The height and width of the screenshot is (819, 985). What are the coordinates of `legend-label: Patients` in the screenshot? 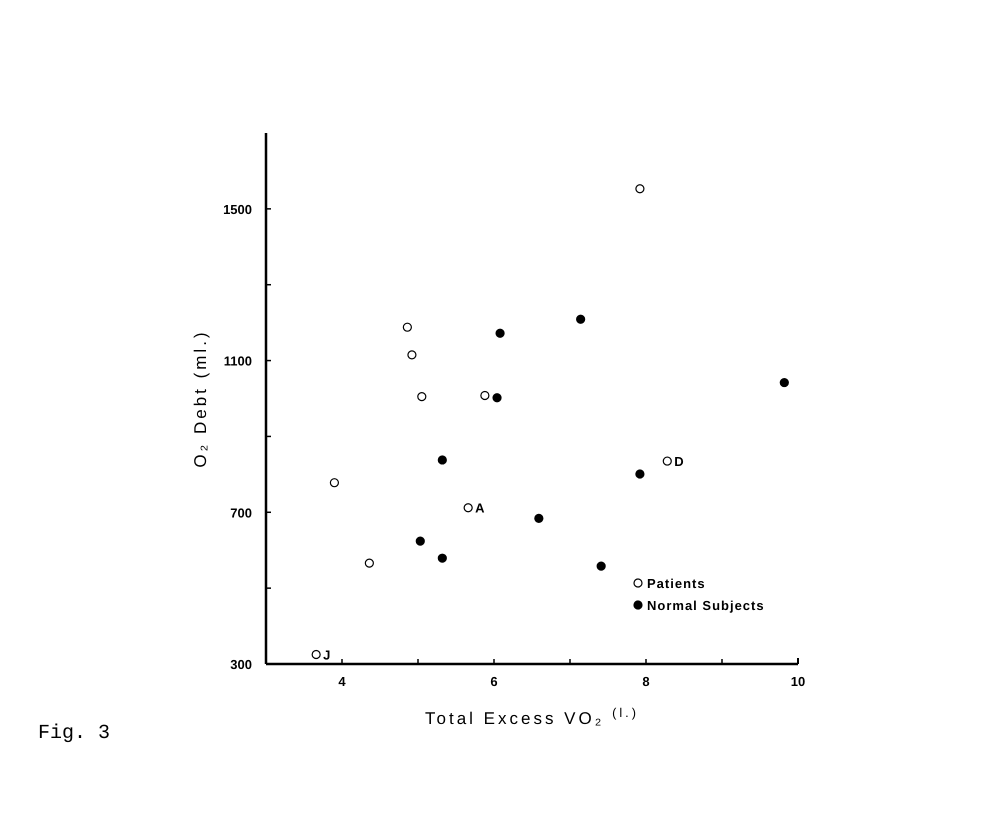 It's located at (676, 583).